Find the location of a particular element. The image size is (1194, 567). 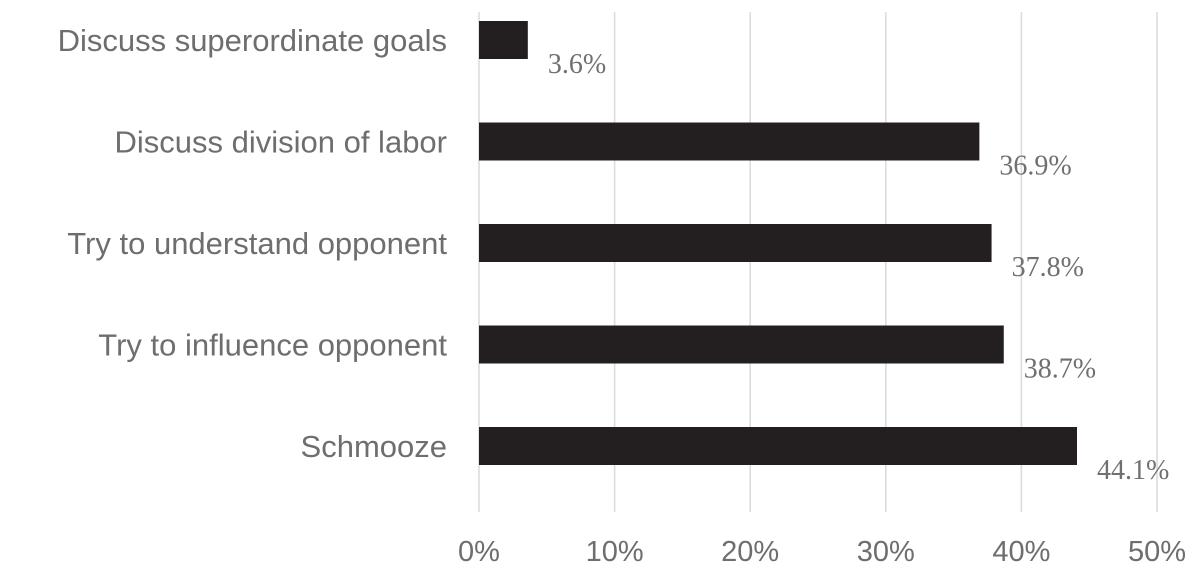

value-label: 37.8% is located at coordinates (1048, 267).